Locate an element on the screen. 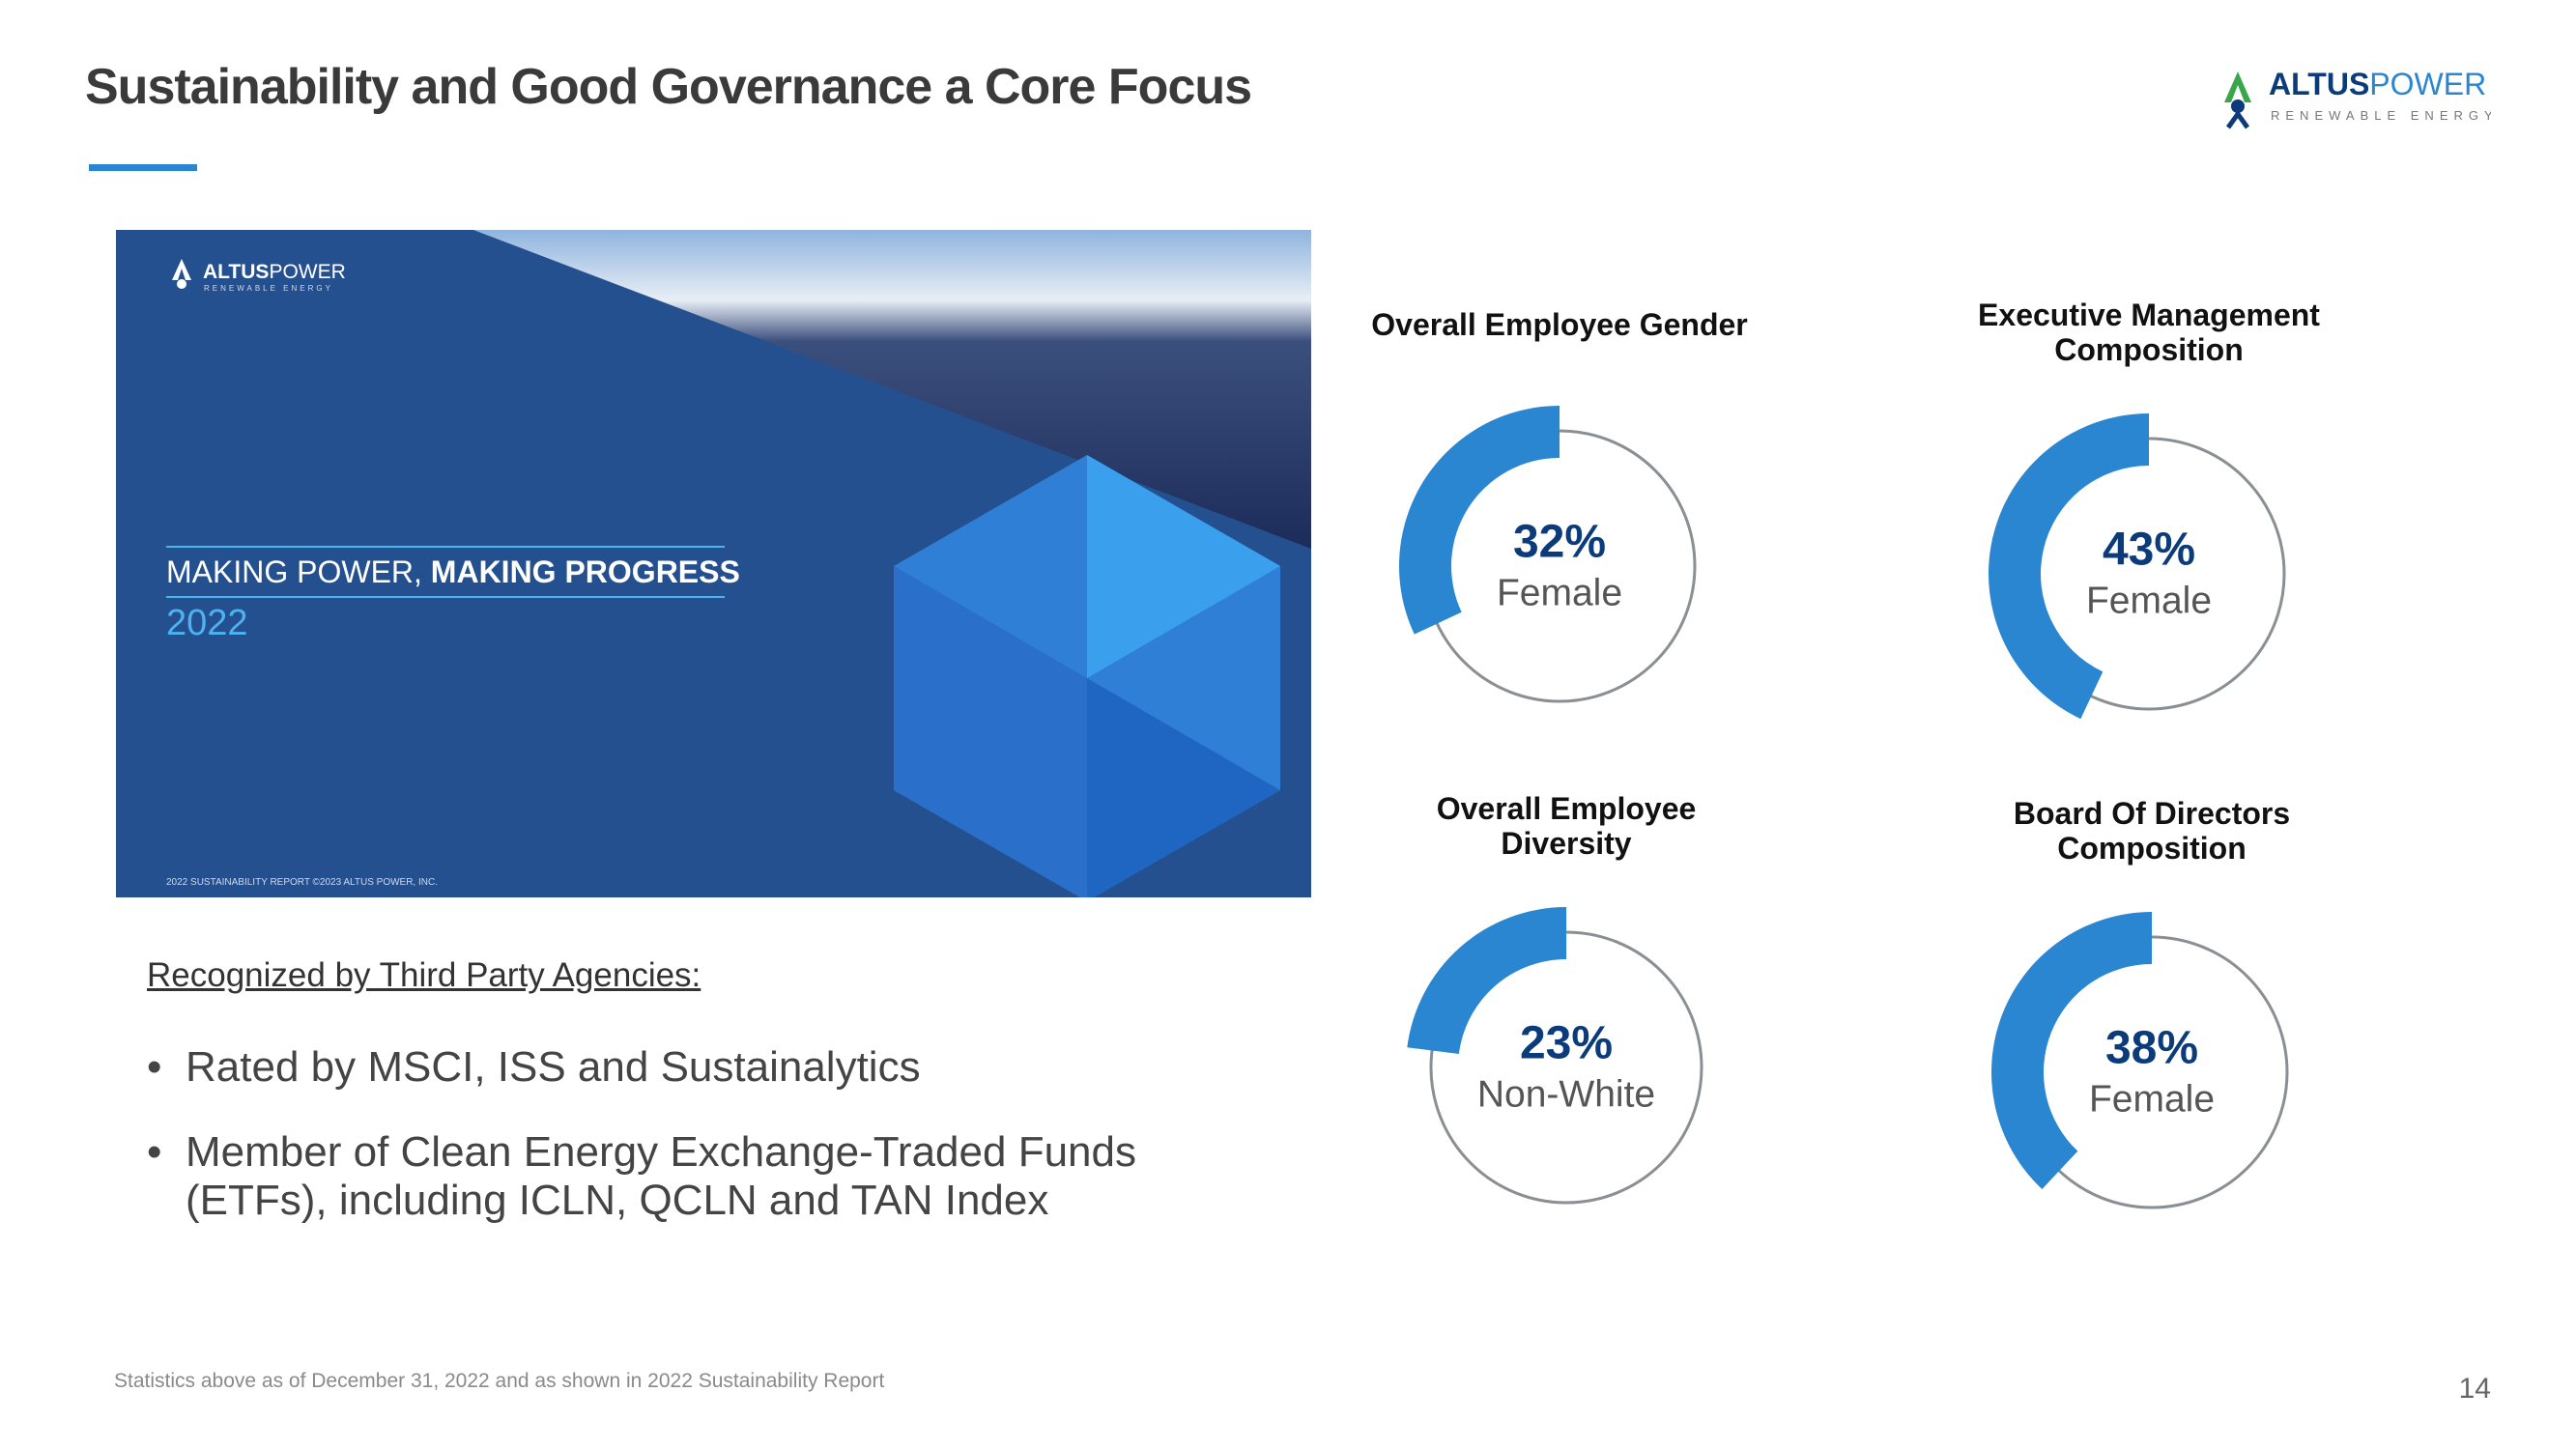 This screenshot has width=2576, height=1449. chart-title: Executive Management Composition is located at coordinates (2149, 332).